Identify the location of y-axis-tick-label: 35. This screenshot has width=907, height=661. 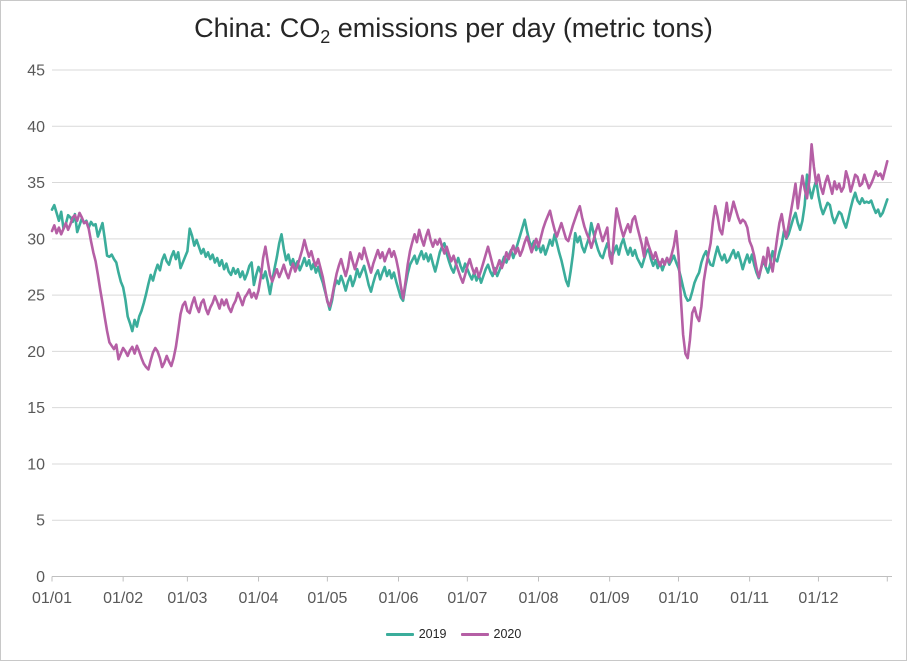
(36, 183).